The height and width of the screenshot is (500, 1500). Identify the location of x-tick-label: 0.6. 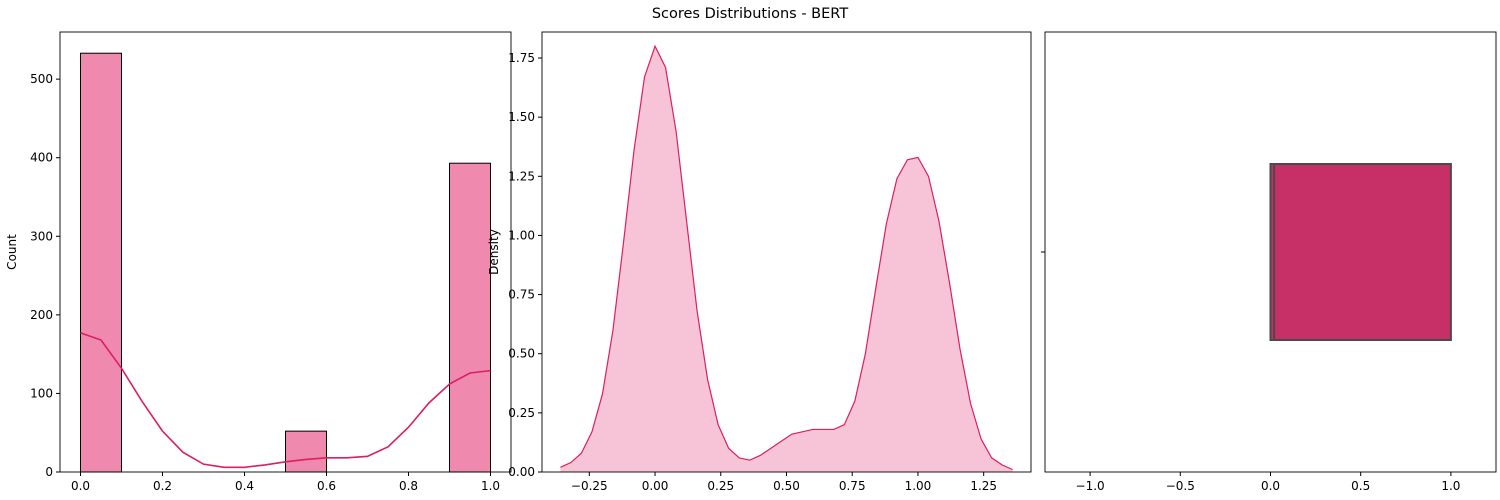
(326, 486).